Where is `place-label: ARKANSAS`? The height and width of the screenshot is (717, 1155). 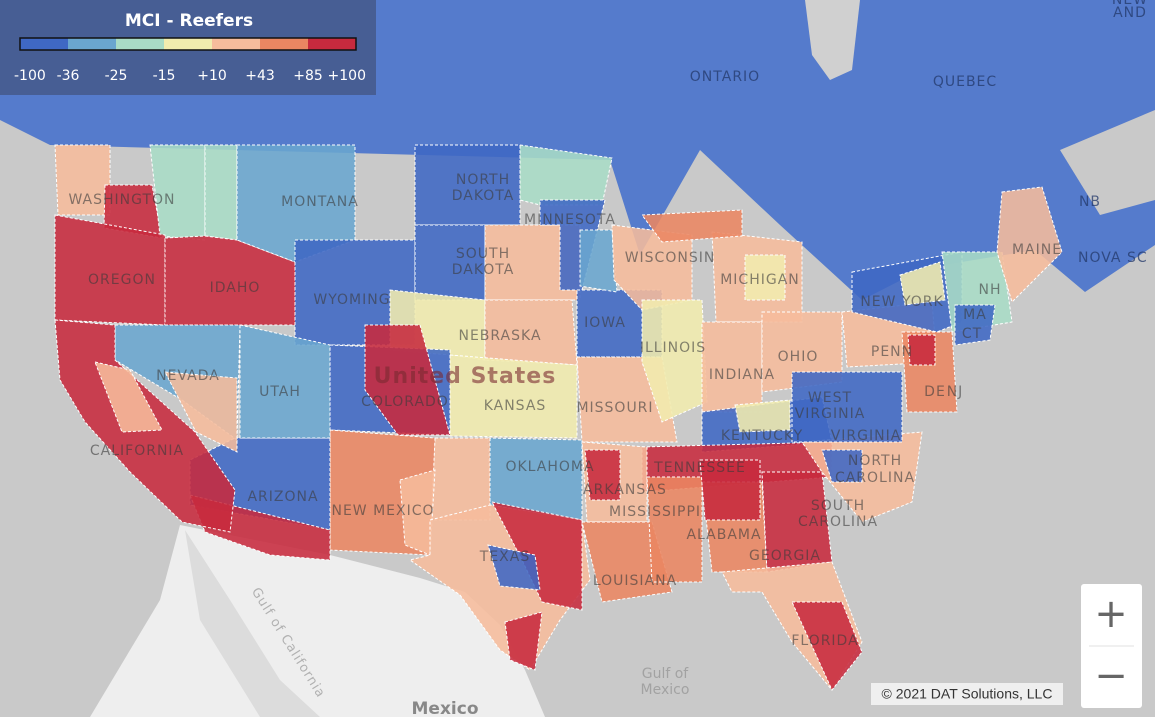 place-label: ARKANSAS is located at coordinates (625, 490).